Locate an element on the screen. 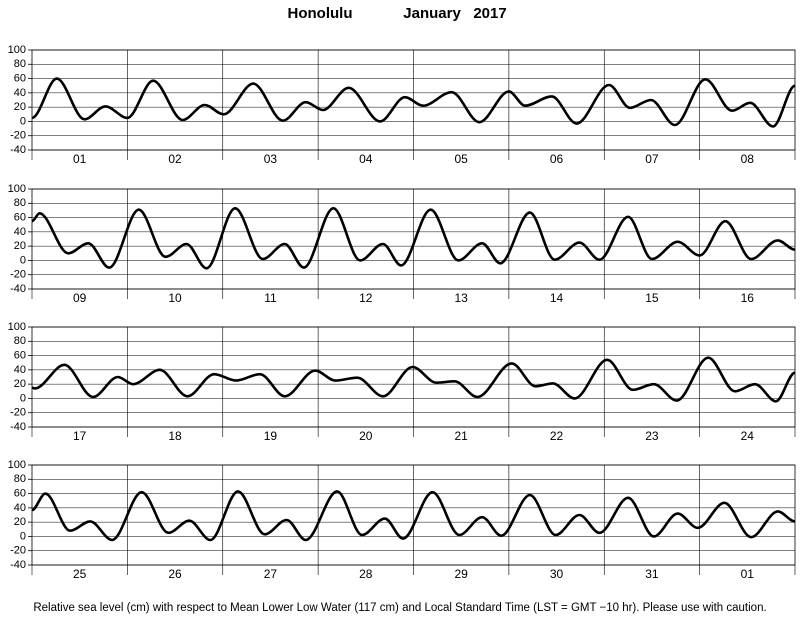 The height and width of the screenshot is (618, 800). x-tick-label: 07 is located at coordinates (652, 159).